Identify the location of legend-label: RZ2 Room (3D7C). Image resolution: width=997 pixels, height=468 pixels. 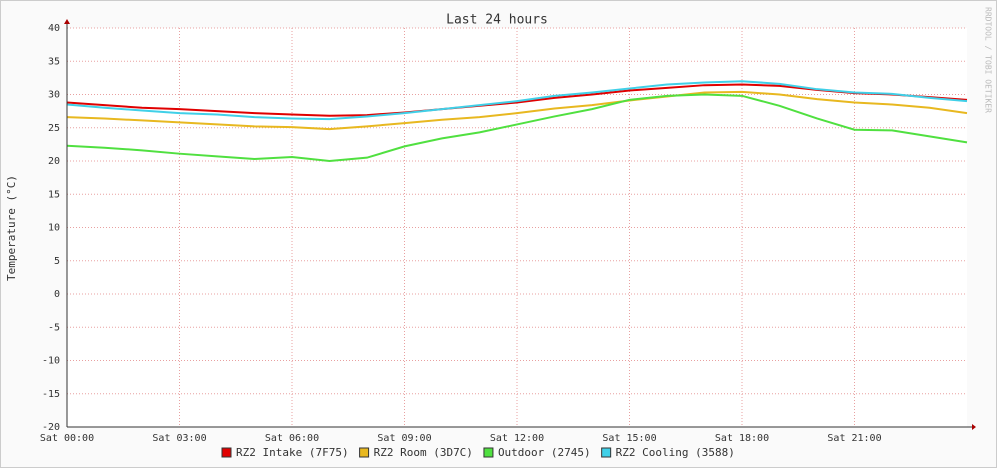
(423, 452).